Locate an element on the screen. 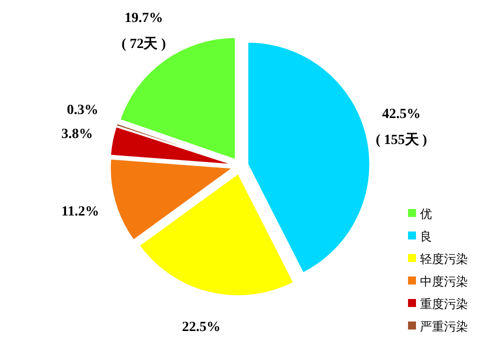 The image size is (491, 341). legend-label: 严重污染 is located at coordinates (444, 327).